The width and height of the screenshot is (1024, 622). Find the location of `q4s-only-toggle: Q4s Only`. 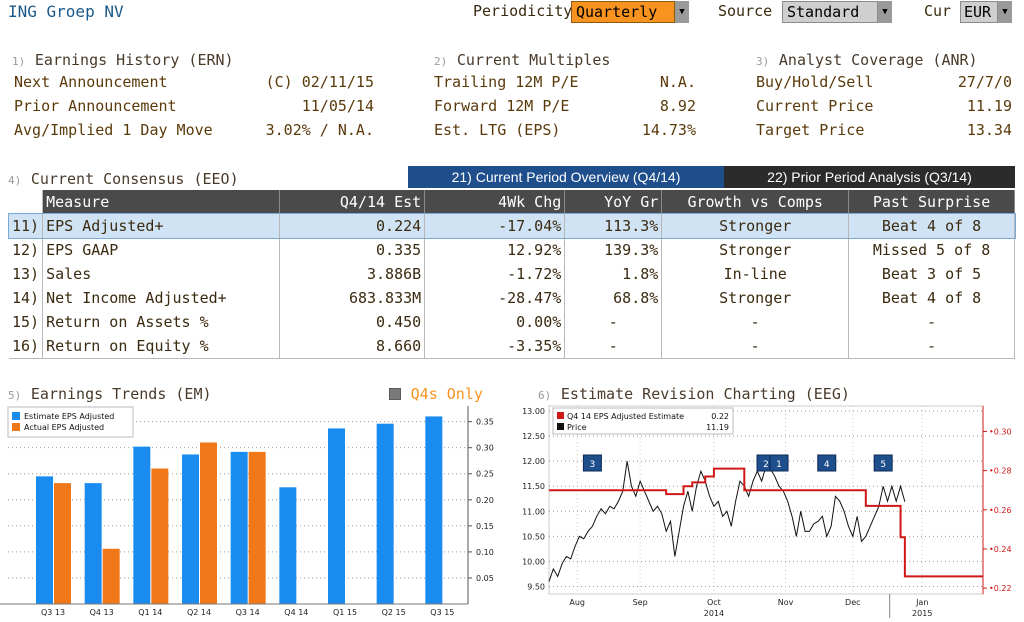

q4s-only-toggle: Q4s Only is located at coordinates (436, 393).